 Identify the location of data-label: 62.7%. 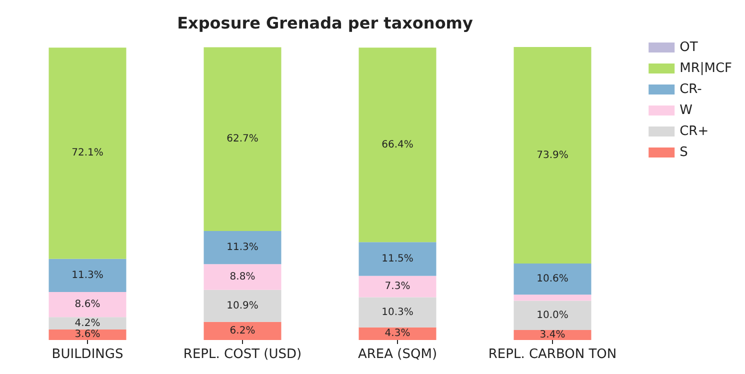
(242, 139).